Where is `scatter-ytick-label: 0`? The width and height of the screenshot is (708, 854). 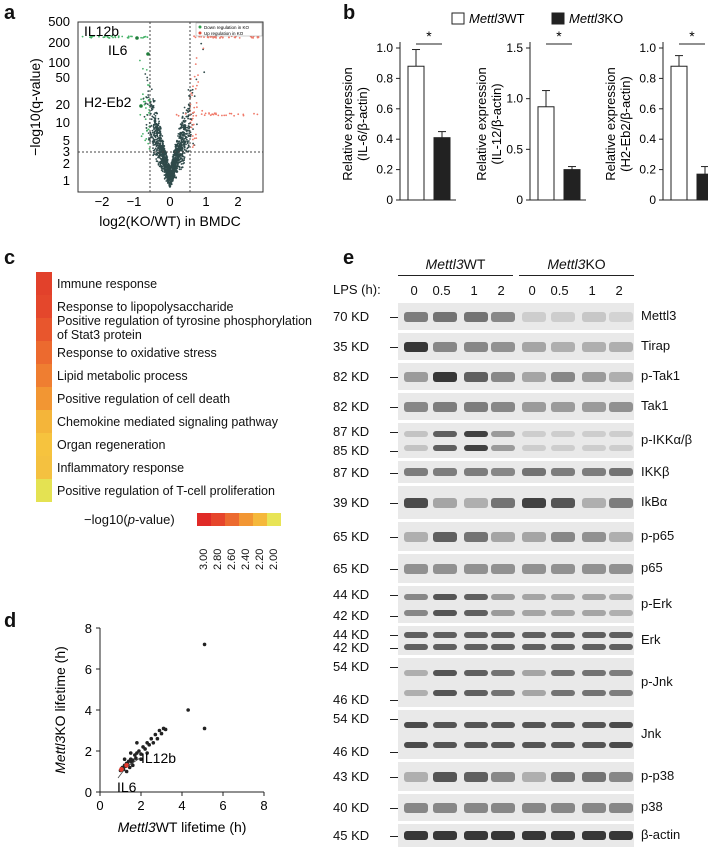 scatter-ytick-label: 0 is located at coordinates (88, 792).